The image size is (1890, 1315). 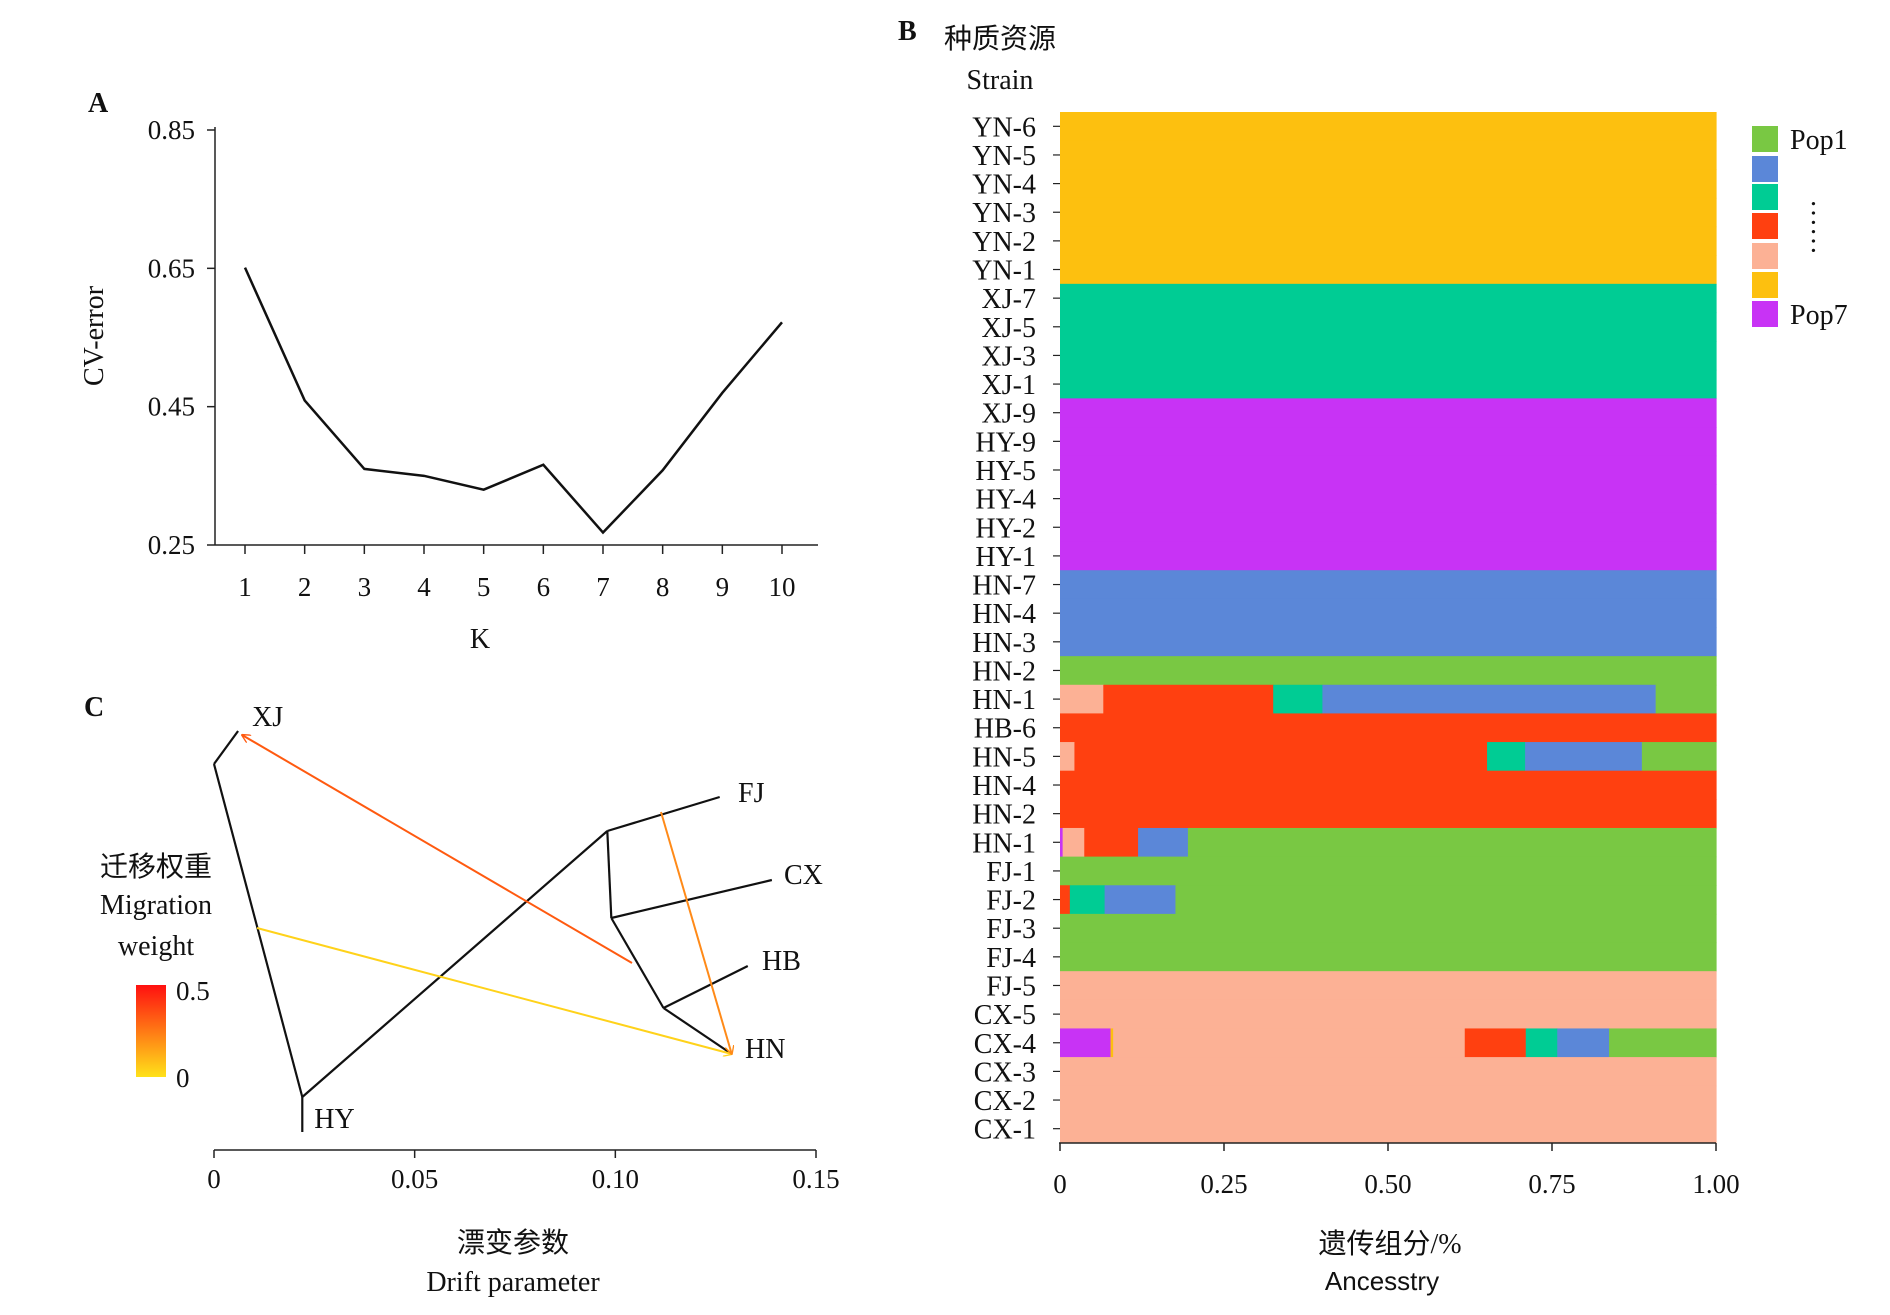 I want to click on legend-label-pop1: Pop1, so click(x=1819, y=140).